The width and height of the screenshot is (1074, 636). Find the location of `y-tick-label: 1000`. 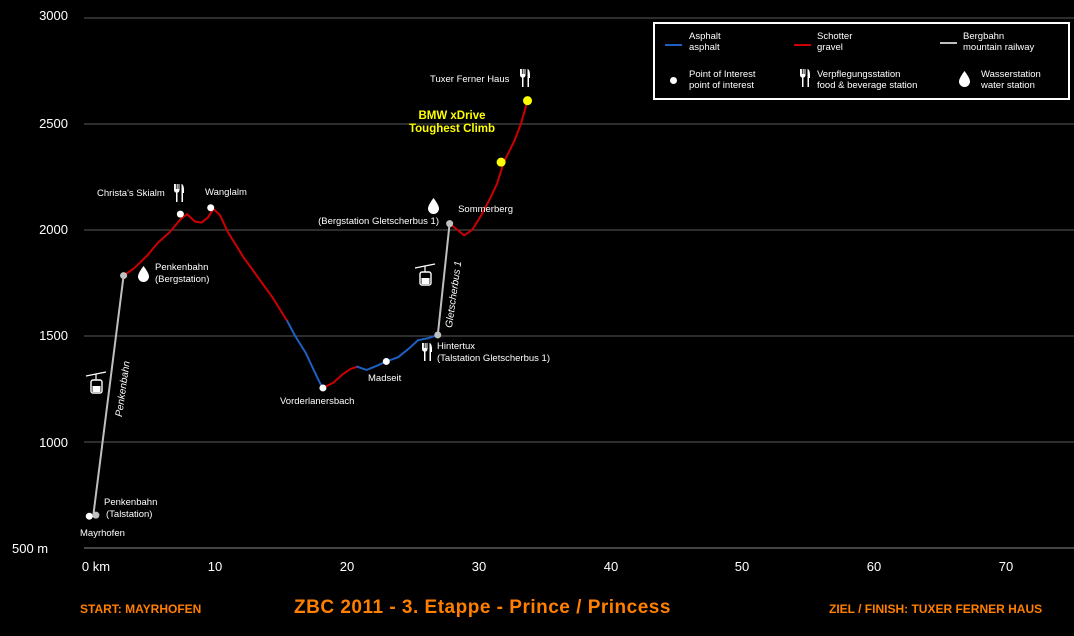

y-tick-label: 1000 is located at coordinates (53, 442).